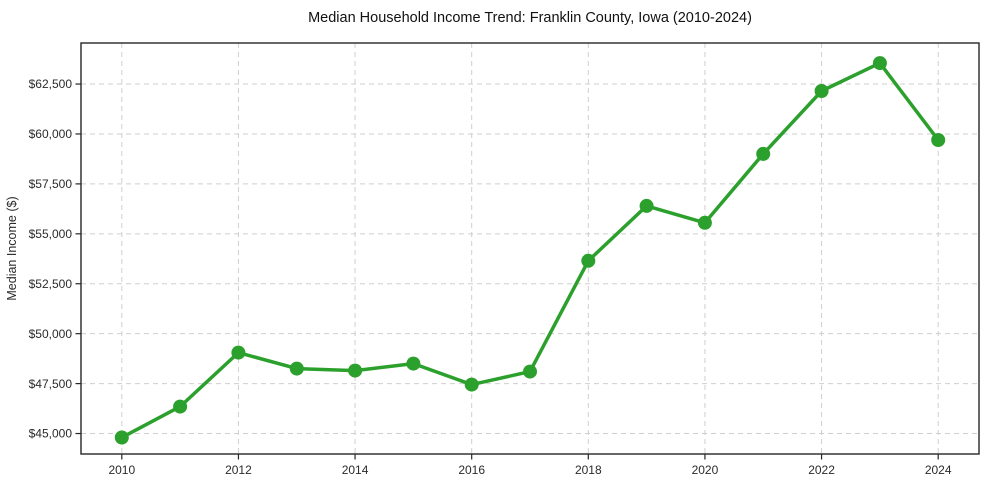 The image size is (989, 490). What do you see at coordinates (588, 470) in the screenshot?
I see `x-tick-label: 2018` at bounding box center [588, 470].